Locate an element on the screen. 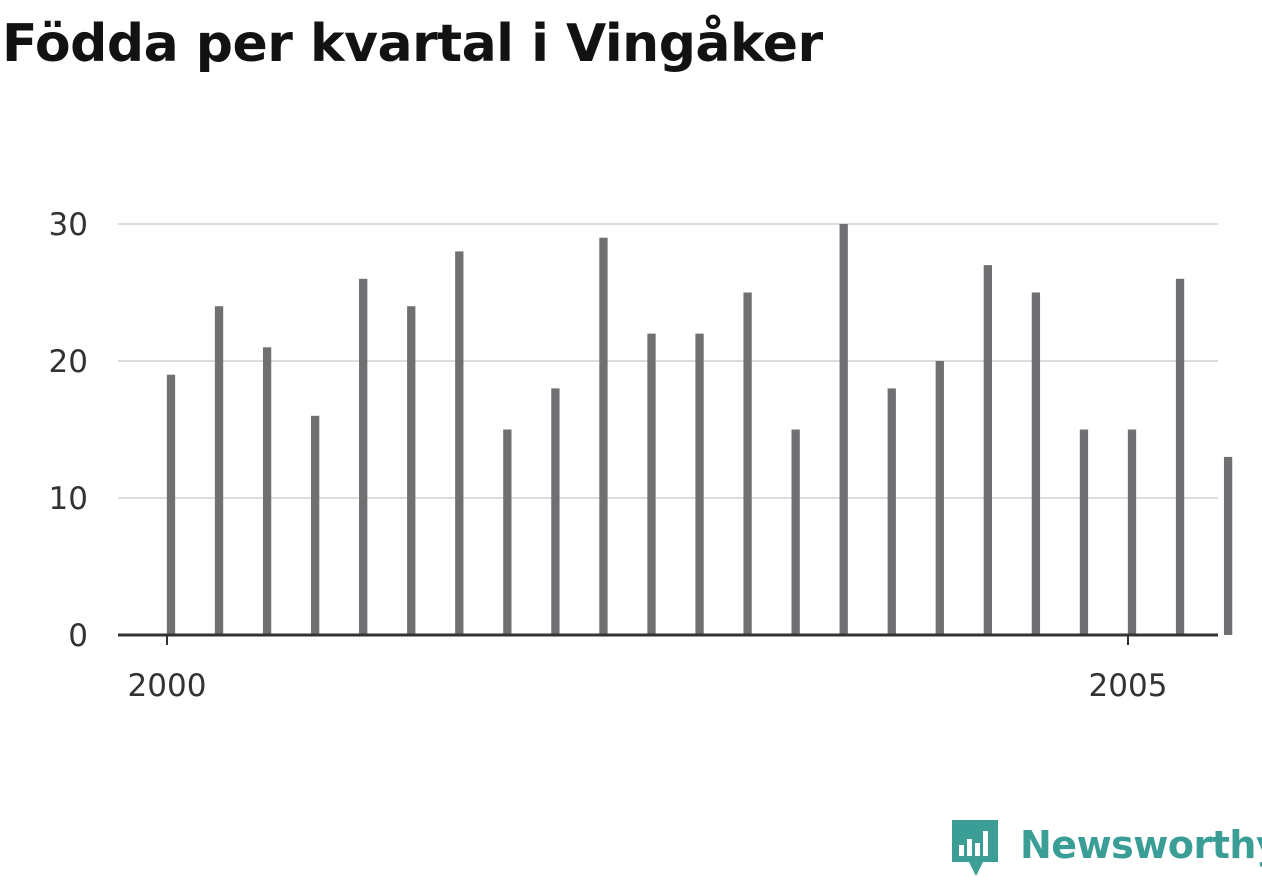 This screenshot has width=1262, height=882. y-tick-label-0: 0 is located at coordinates (78, 636).